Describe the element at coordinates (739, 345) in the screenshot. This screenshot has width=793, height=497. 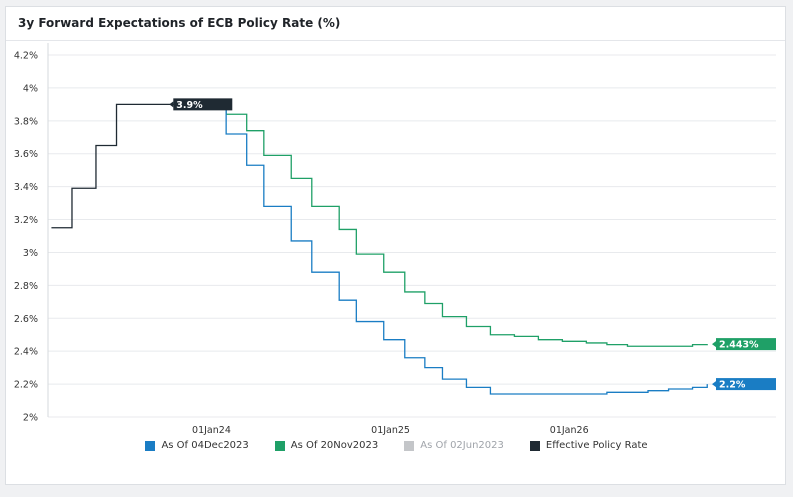
I see `end-label-text-1: 2.443%` at that location.